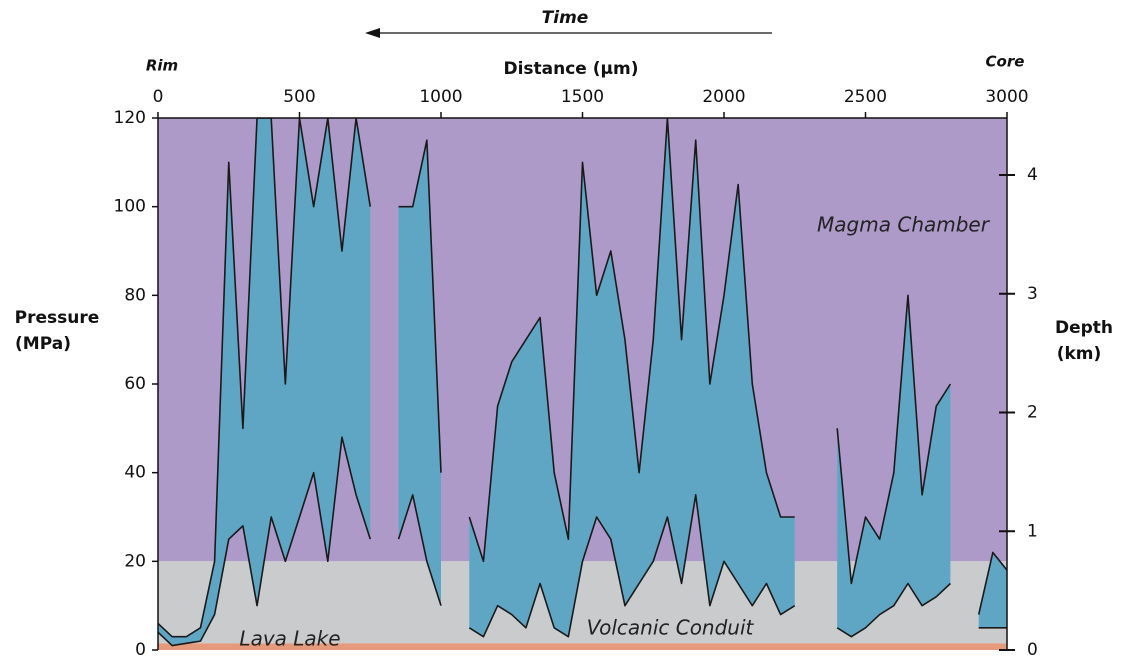 This screenshot has height=659, width=1121. I want to click on region, so click(582, 646).